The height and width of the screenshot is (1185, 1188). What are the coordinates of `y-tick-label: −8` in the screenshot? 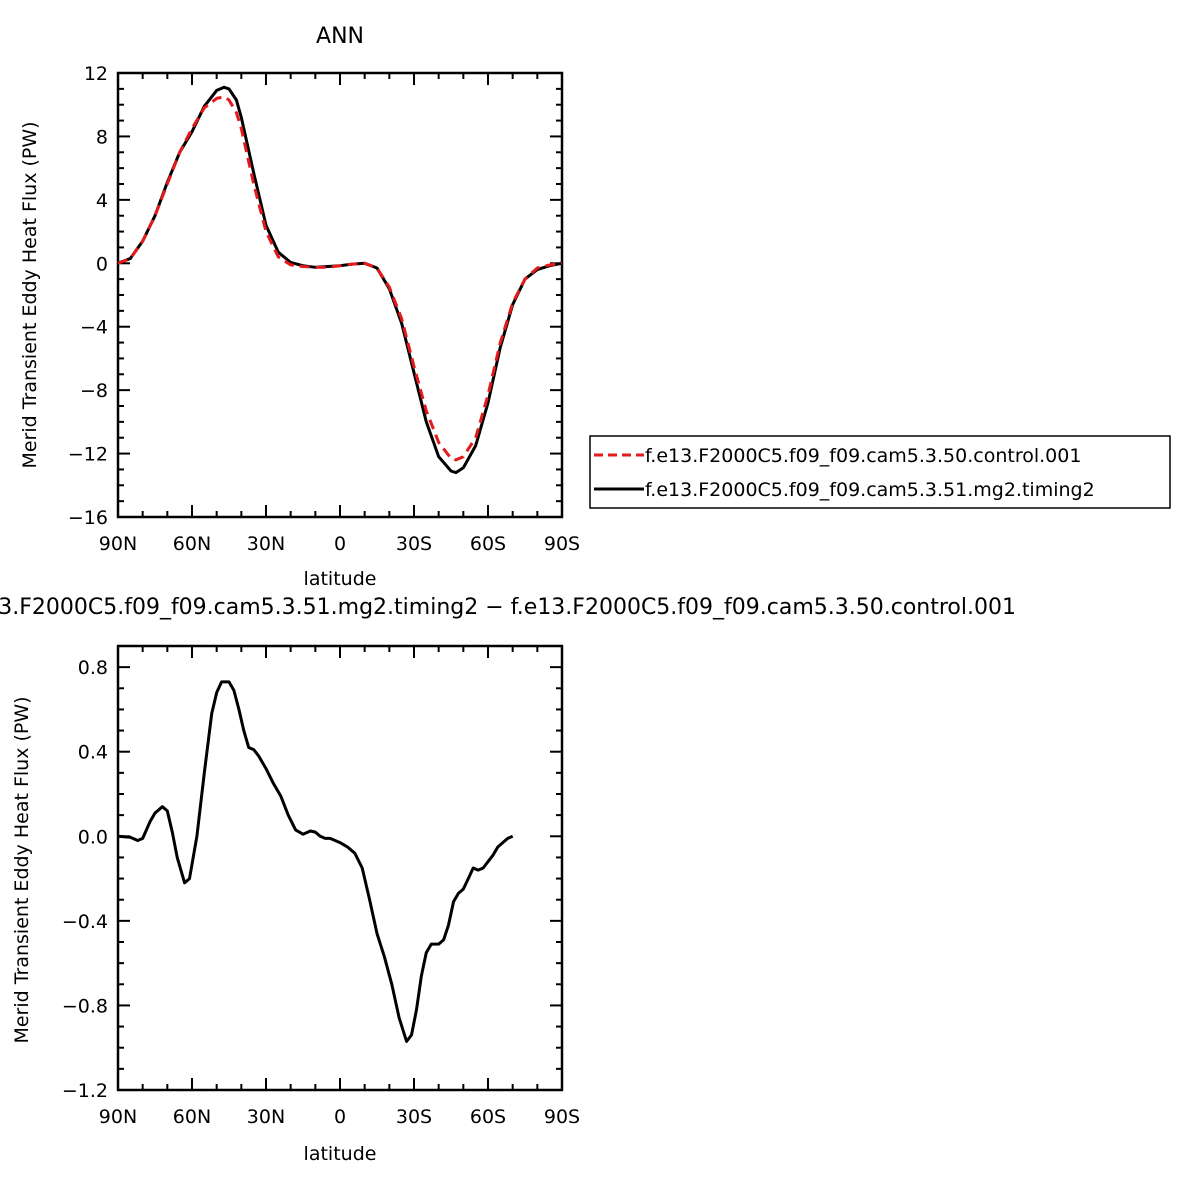 It's located at (94, 391).